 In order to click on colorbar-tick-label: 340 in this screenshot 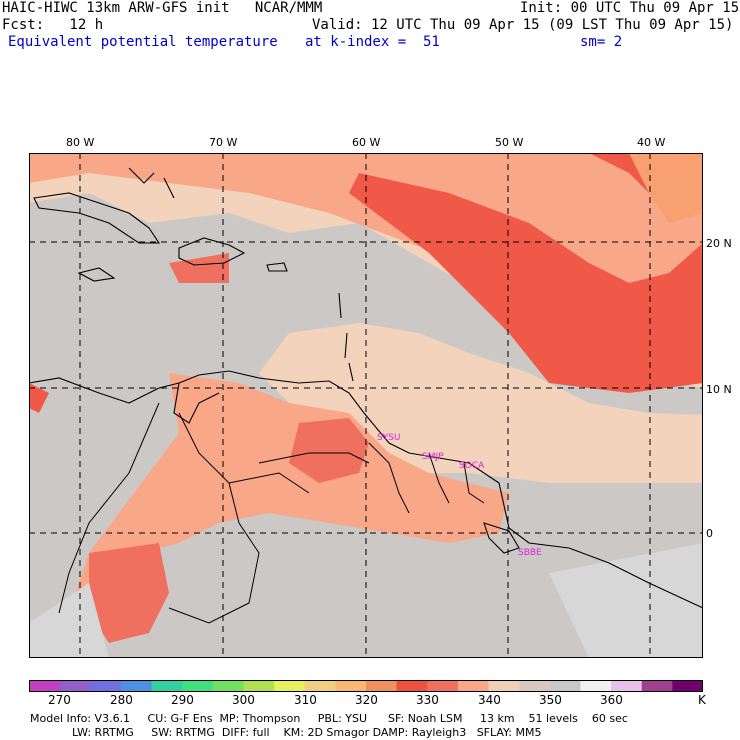, I will do `click(489, 700)`.